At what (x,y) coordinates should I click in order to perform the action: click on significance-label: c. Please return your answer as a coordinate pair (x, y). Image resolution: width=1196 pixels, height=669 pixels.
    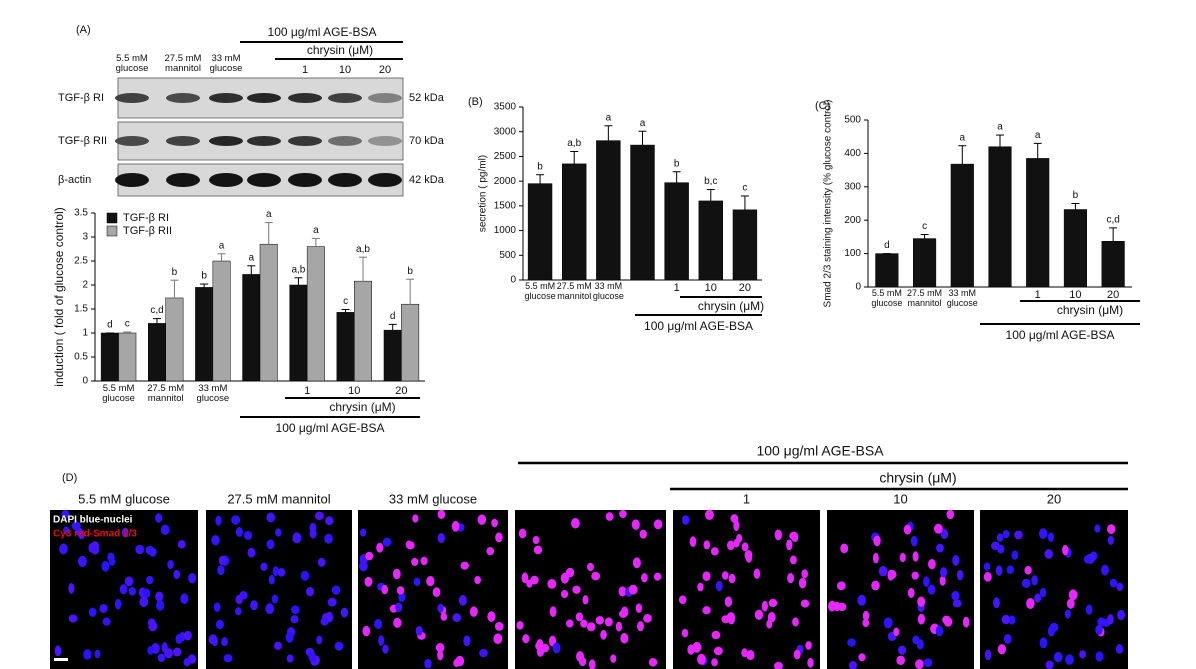
    Looking at the image, I should click on (345, 301).